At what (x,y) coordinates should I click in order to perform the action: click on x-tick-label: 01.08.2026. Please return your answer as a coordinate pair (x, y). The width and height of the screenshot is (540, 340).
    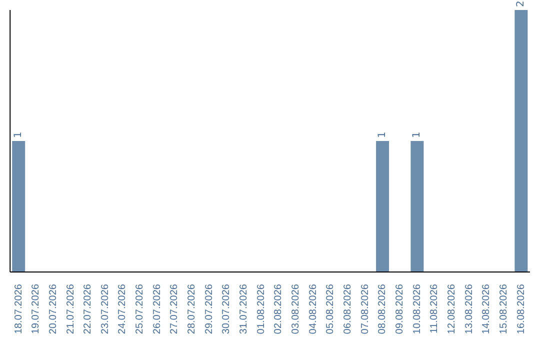
    Looking at the image, I should click on (261, 309).